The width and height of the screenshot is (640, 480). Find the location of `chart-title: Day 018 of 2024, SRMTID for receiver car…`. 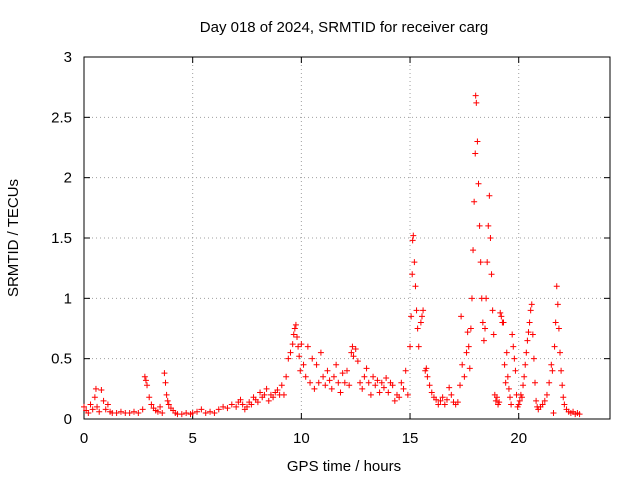

chart-title: Day 018 of 2024, SRMTID for receiver car… is located at coordinates (344, 27).